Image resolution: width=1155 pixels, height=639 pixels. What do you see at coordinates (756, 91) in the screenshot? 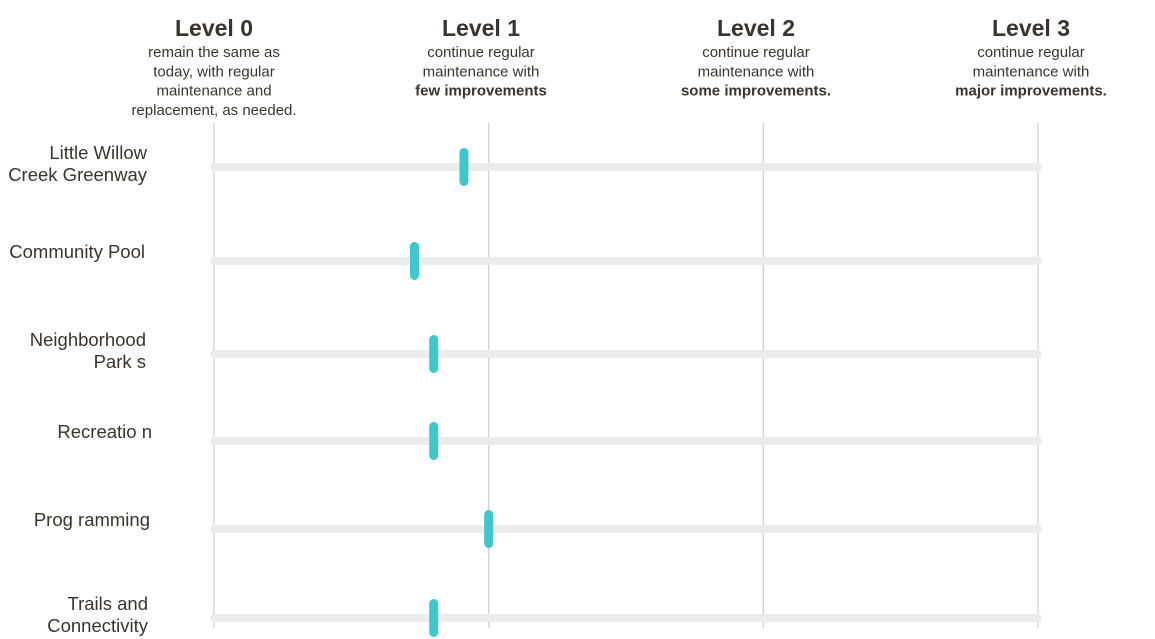
I see `level-description-emphasis: some improvements.` at bounding box center [756, 91].